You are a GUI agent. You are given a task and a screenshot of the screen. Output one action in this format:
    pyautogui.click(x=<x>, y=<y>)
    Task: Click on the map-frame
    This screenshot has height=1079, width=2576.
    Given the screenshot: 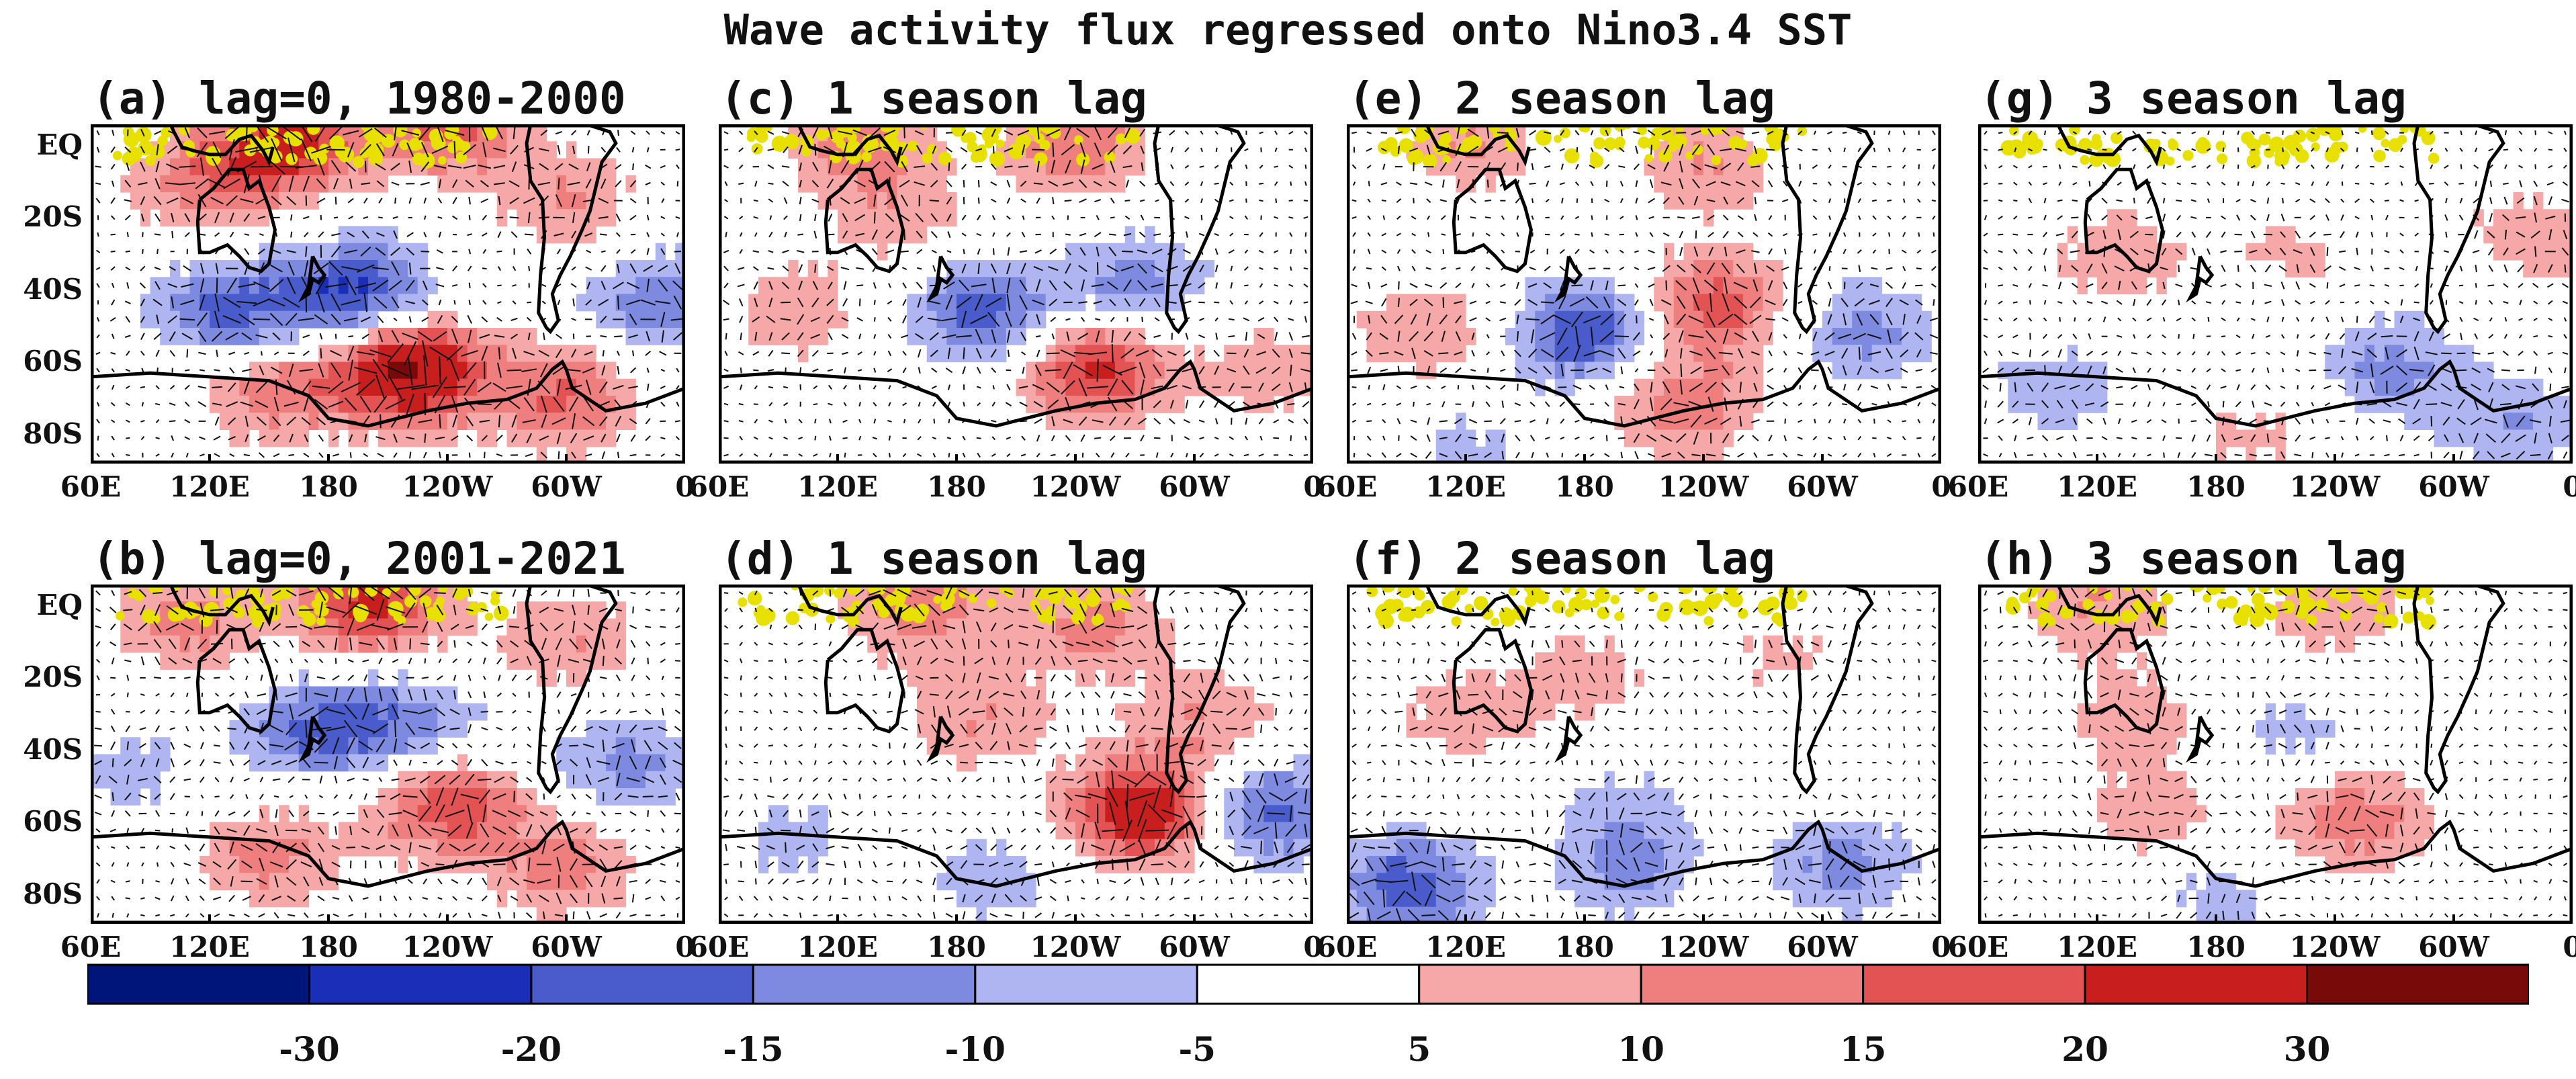 What is the action you would take?
    pyautogui.click(x=388, y=754)
    